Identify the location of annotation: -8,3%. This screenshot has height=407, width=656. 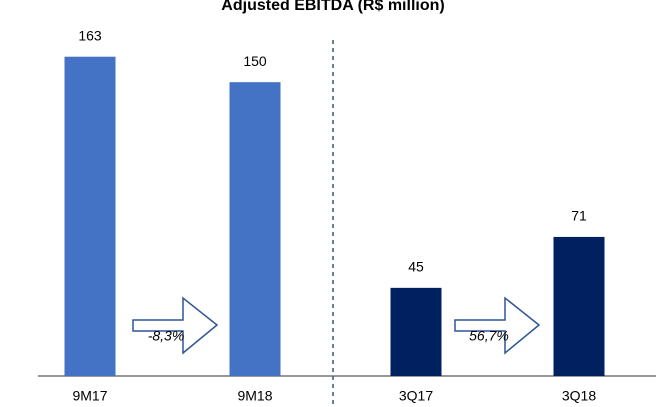
(166, 336).